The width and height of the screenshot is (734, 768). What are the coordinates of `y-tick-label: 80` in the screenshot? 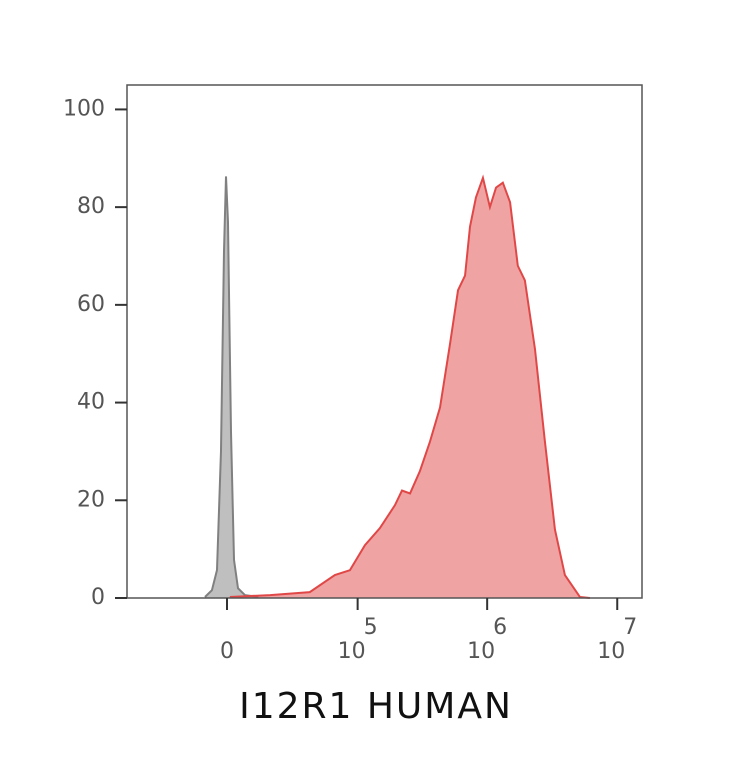 It's located at (91, 206).